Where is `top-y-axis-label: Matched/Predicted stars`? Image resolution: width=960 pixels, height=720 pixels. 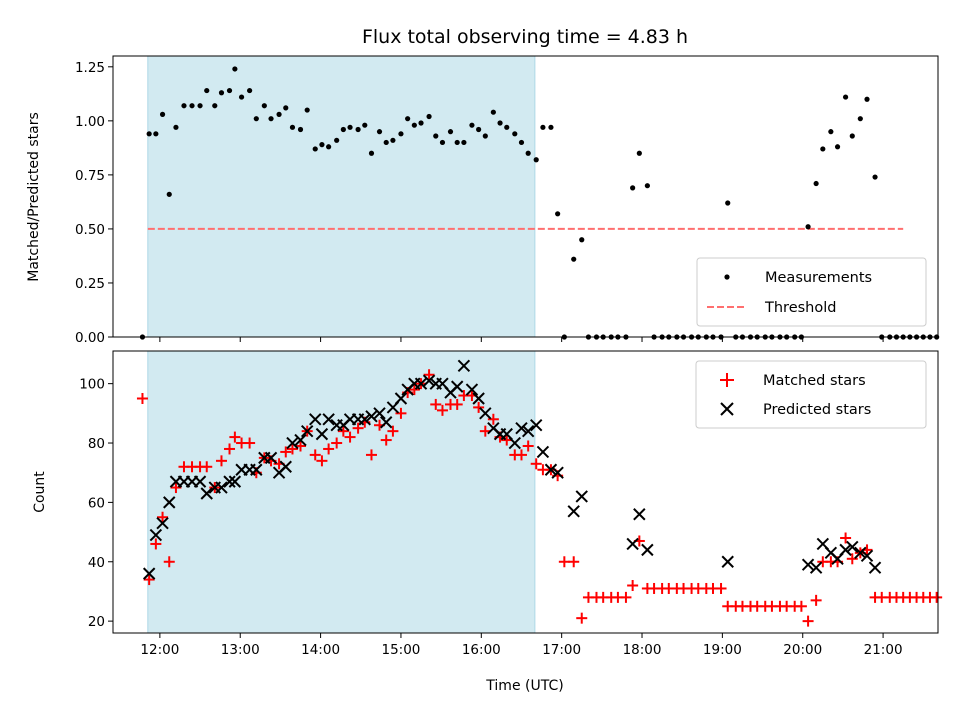 top-y-axis-label: Matched/Predicted stars is located at coordinates (34, 197).